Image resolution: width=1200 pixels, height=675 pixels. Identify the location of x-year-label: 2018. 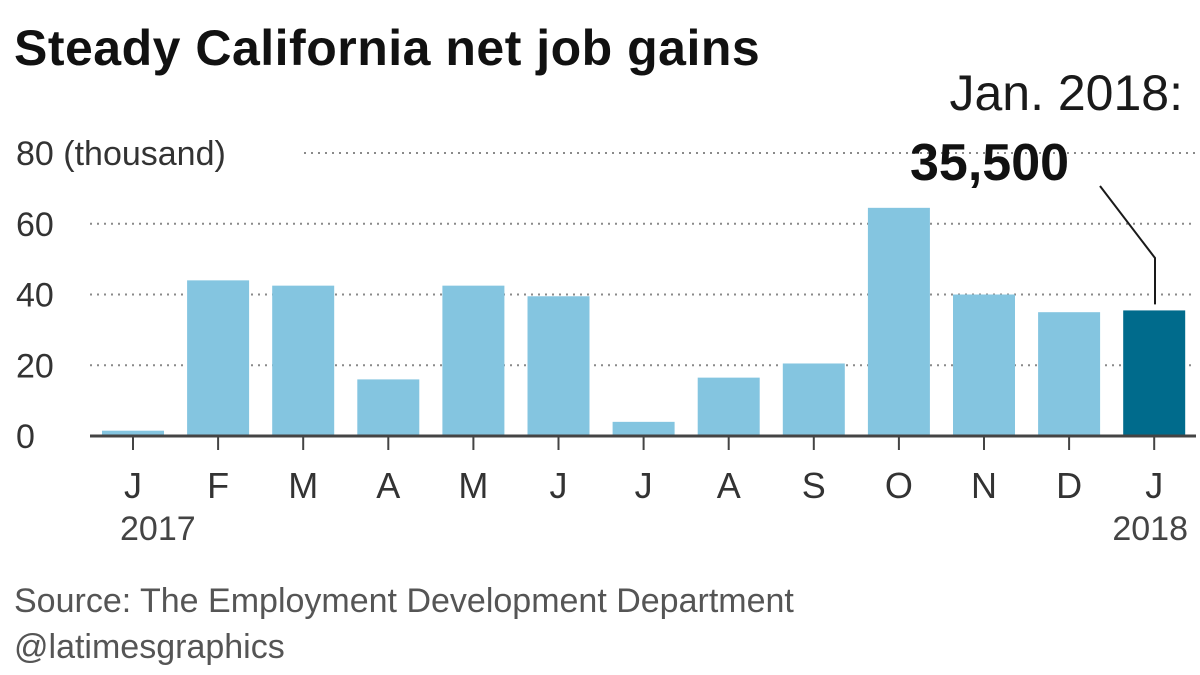
(1150, 529).